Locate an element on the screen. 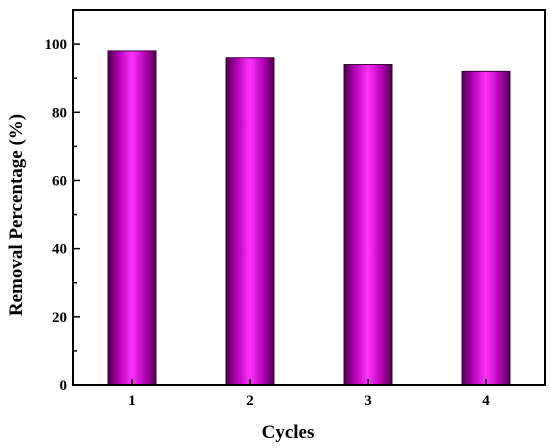 Image resolution: width=550 pixels, height=448 pixels. y-axis-title: Removal Percentage (%) is located at coordinates (16, 215).